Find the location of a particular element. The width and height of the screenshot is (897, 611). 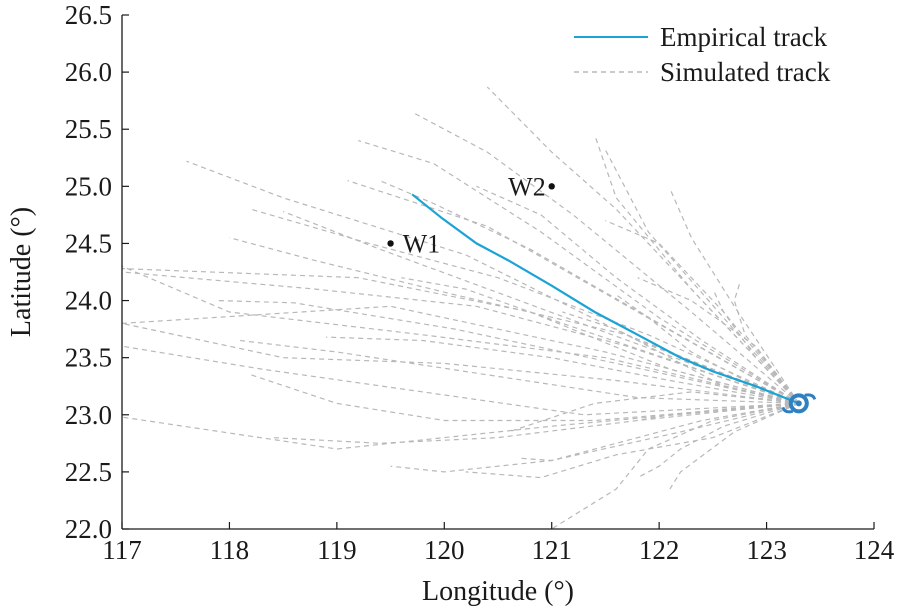

x-ticks: 117 118 119 120 121 122 123 124 is located at coordinates (498, 543).